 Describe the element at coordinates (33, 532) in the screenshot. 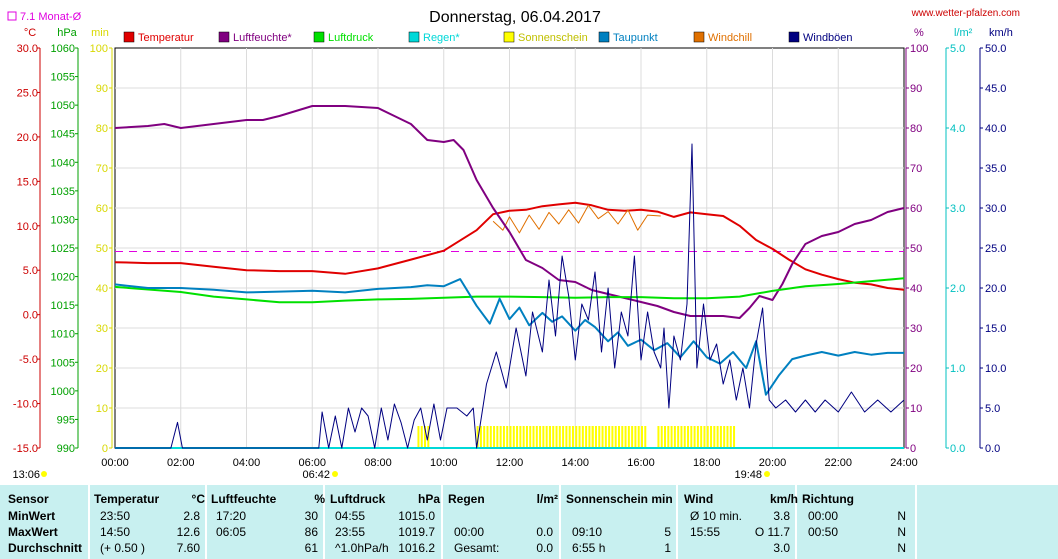

I see `table-cell: MaxWert` at that location.